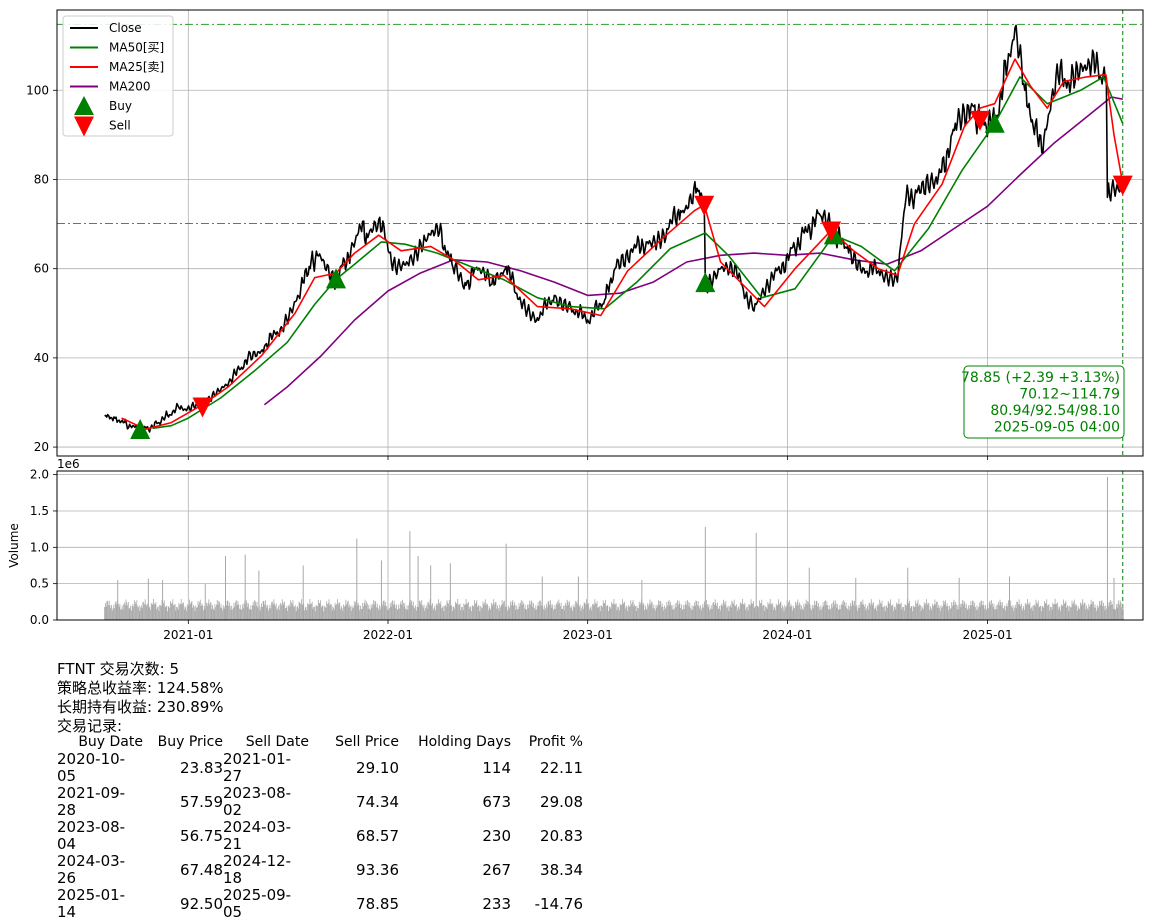 The height and width of the screenshot is (921, 1152). What do you see at coordinates (125, 28) in the screenshot?
I see `legend-label-0: Close` at bounding box center [125, 28].